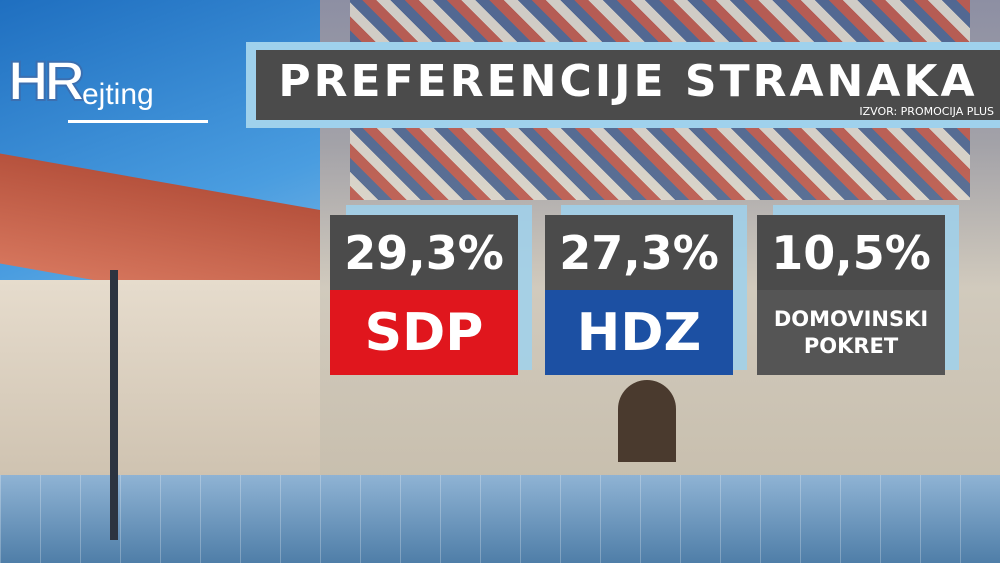  Describe the element at coordinates (138, 121) in the screenshot. I see `logo-underline` at that location.